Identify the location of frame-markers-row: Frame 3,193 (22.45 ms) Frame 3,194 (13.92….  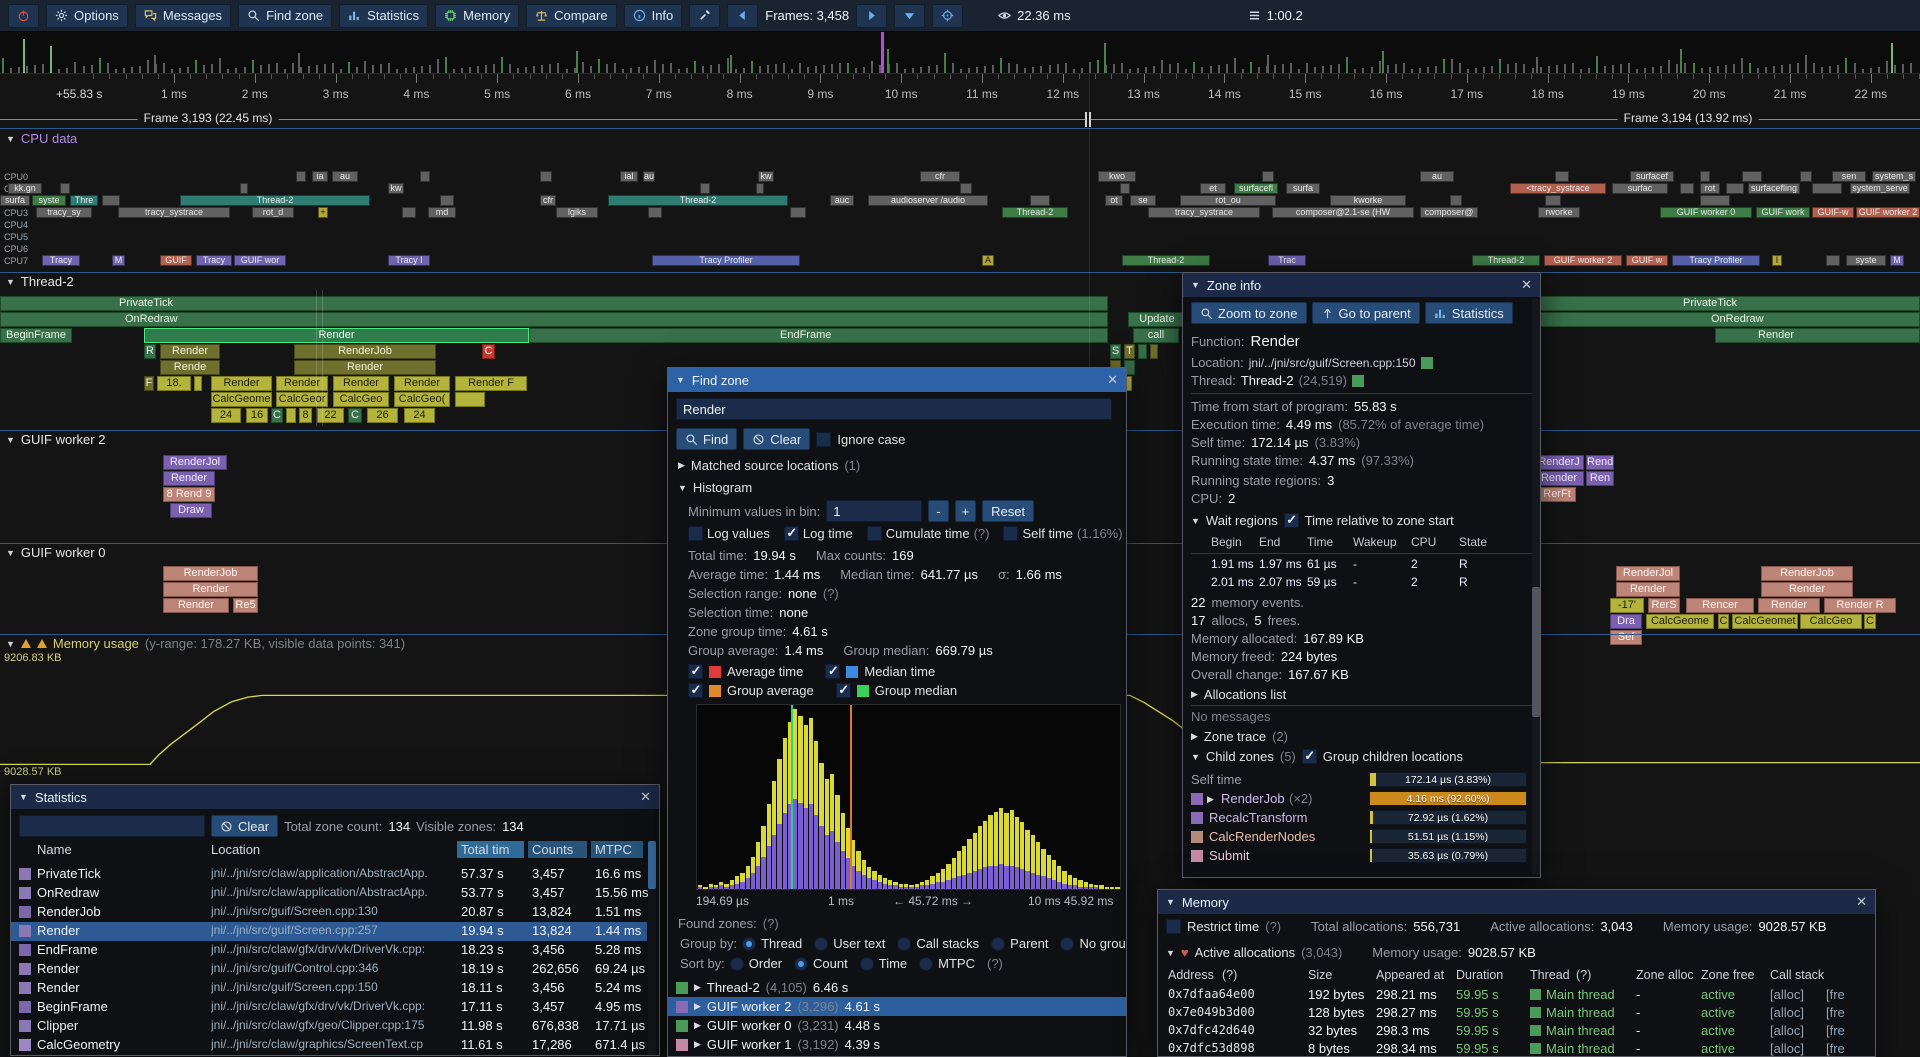
(960, 119).